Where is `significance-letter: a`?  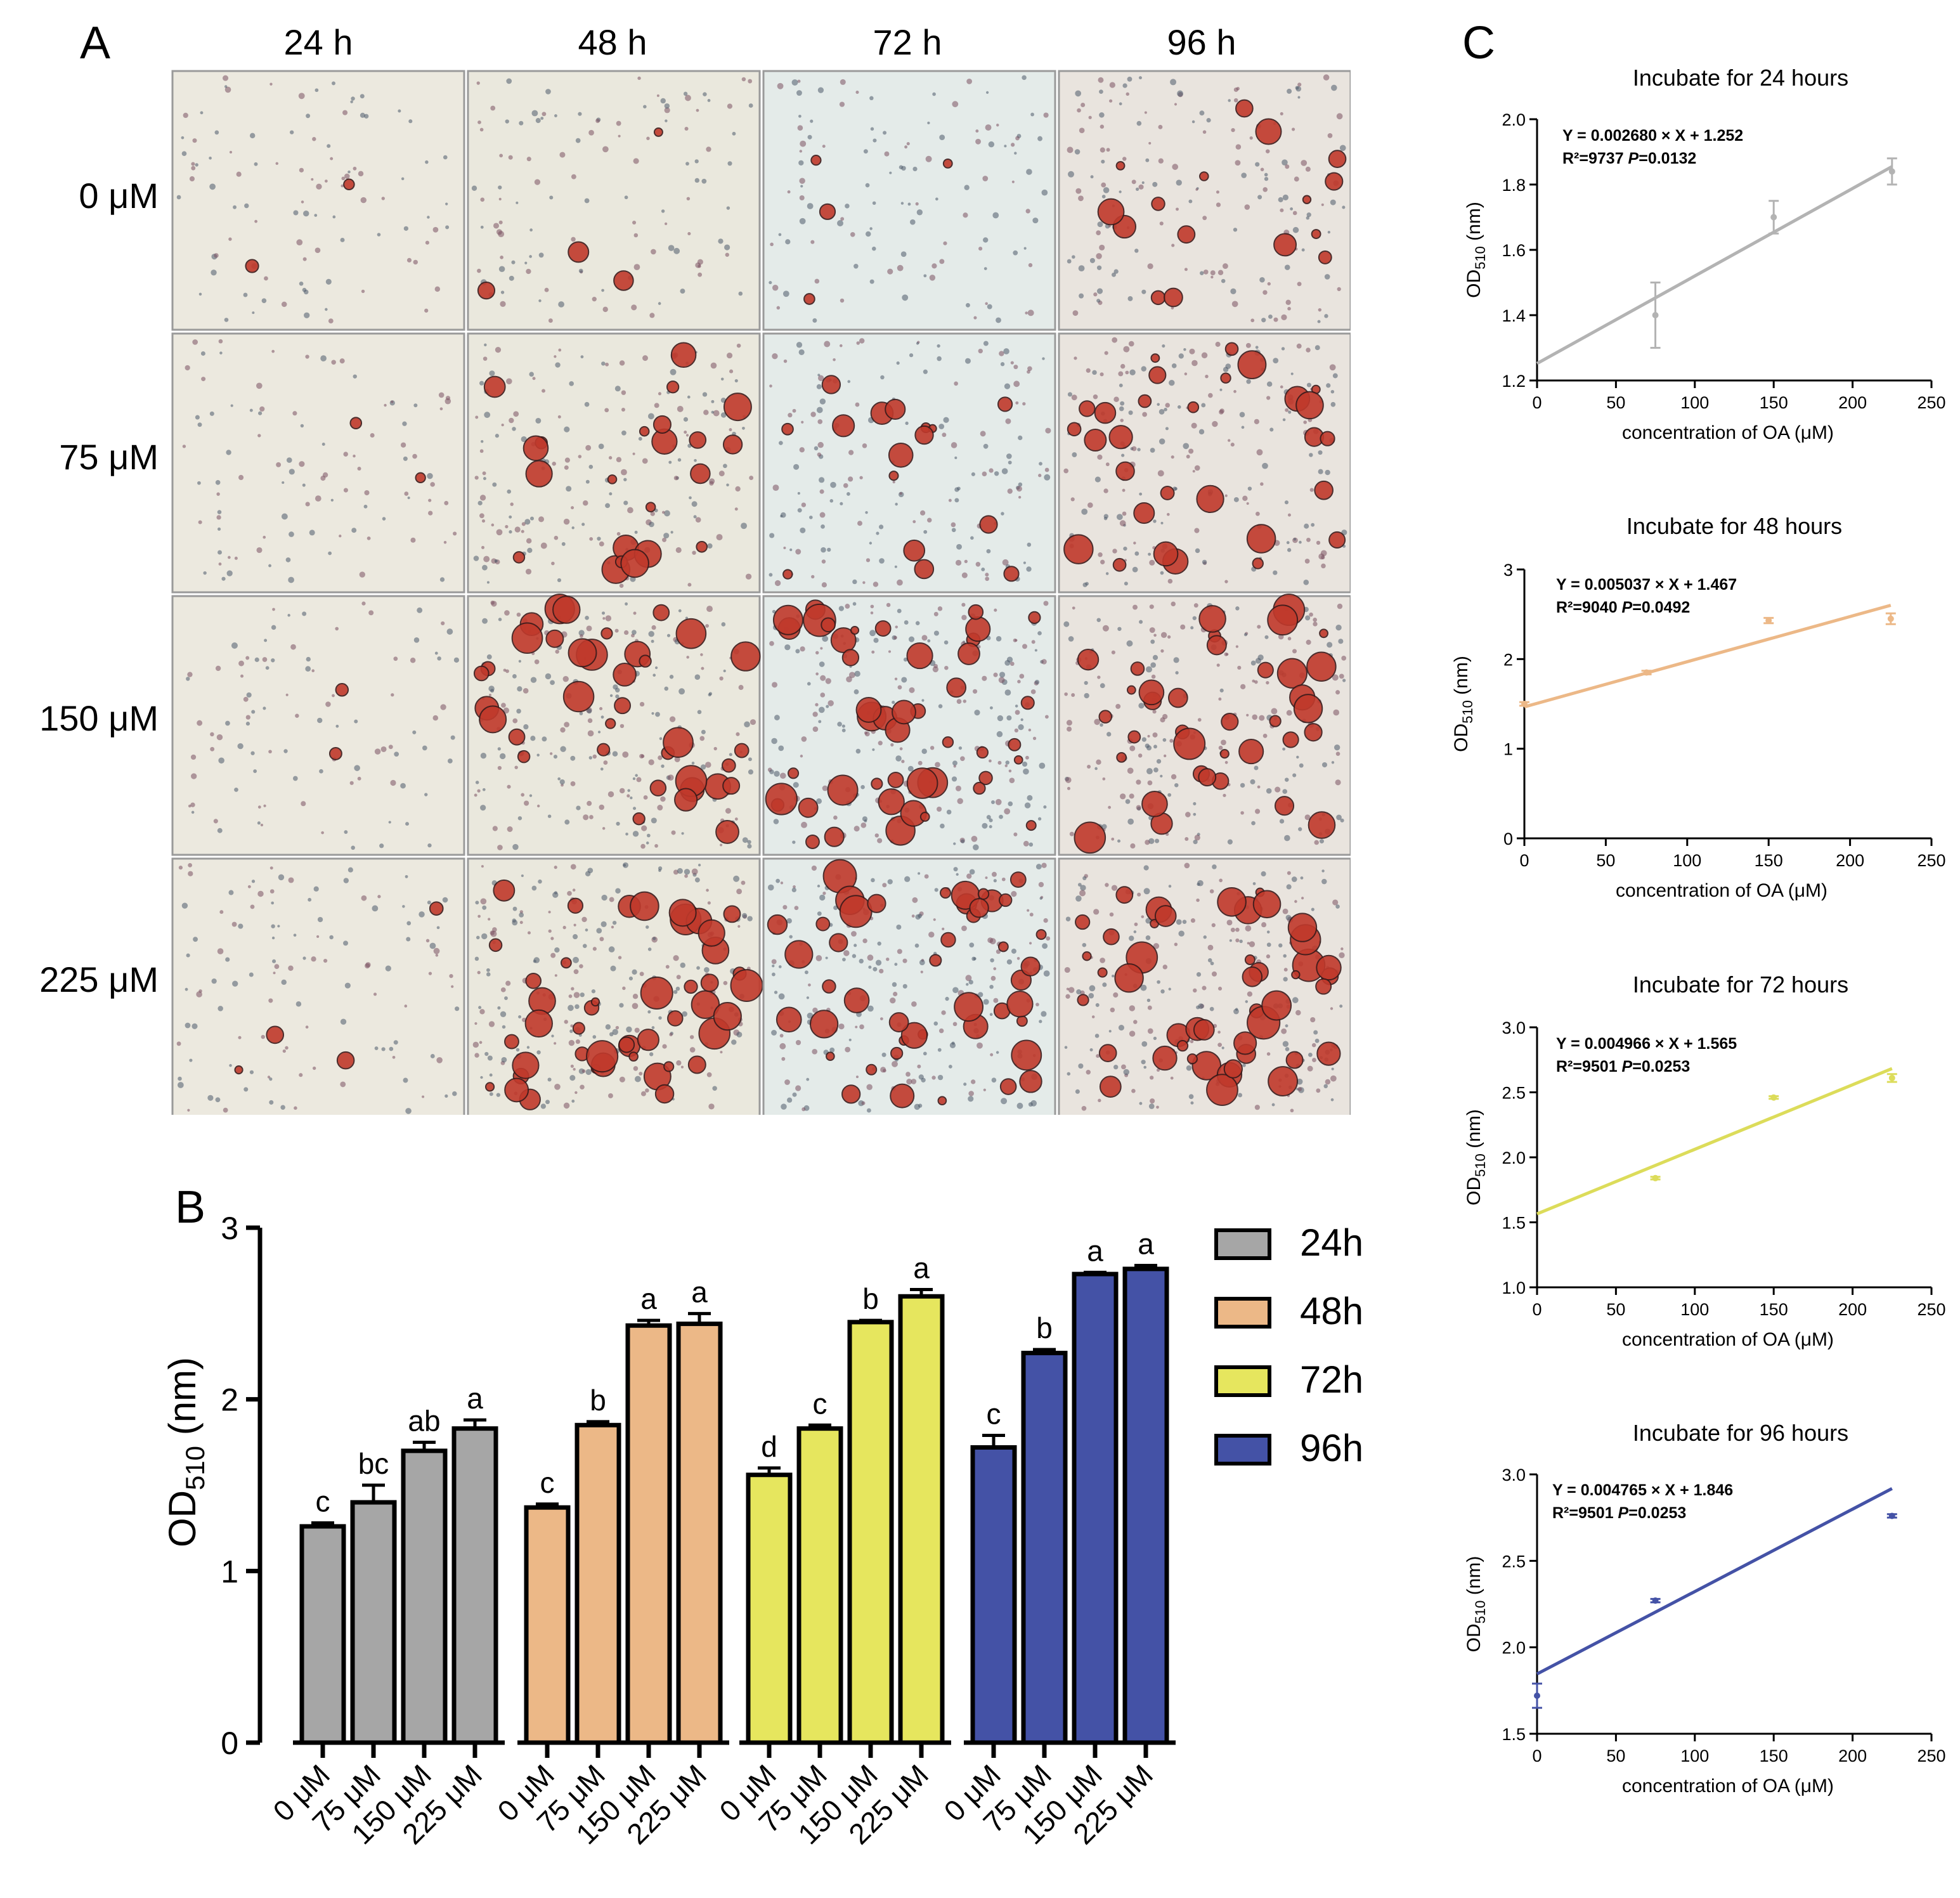 significance-letter: a is located at coordinates (700, 1291).